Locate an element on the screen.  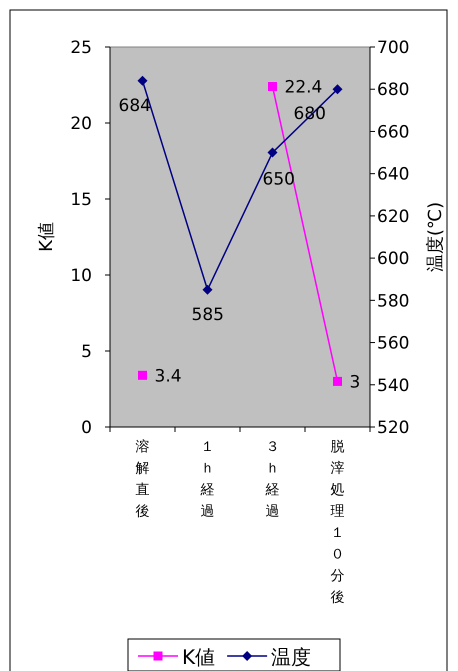
y2-tick-label: 520 is located at coordinates (393, 428).